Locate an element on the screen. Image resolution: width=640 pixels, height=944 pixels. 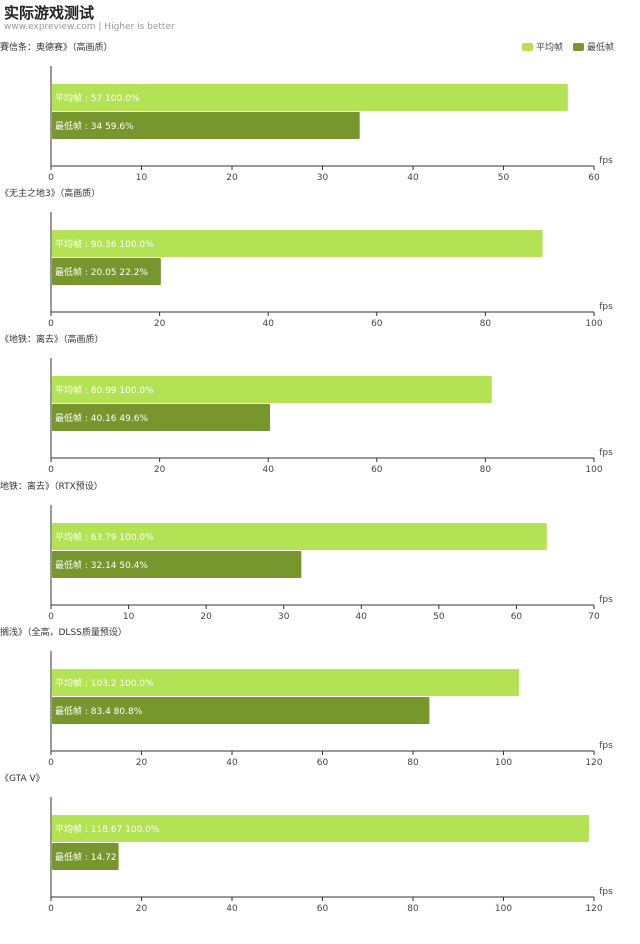
bar-label-min: 最低帧 : 20.05 22.2% is located at coordinates (101, 272).